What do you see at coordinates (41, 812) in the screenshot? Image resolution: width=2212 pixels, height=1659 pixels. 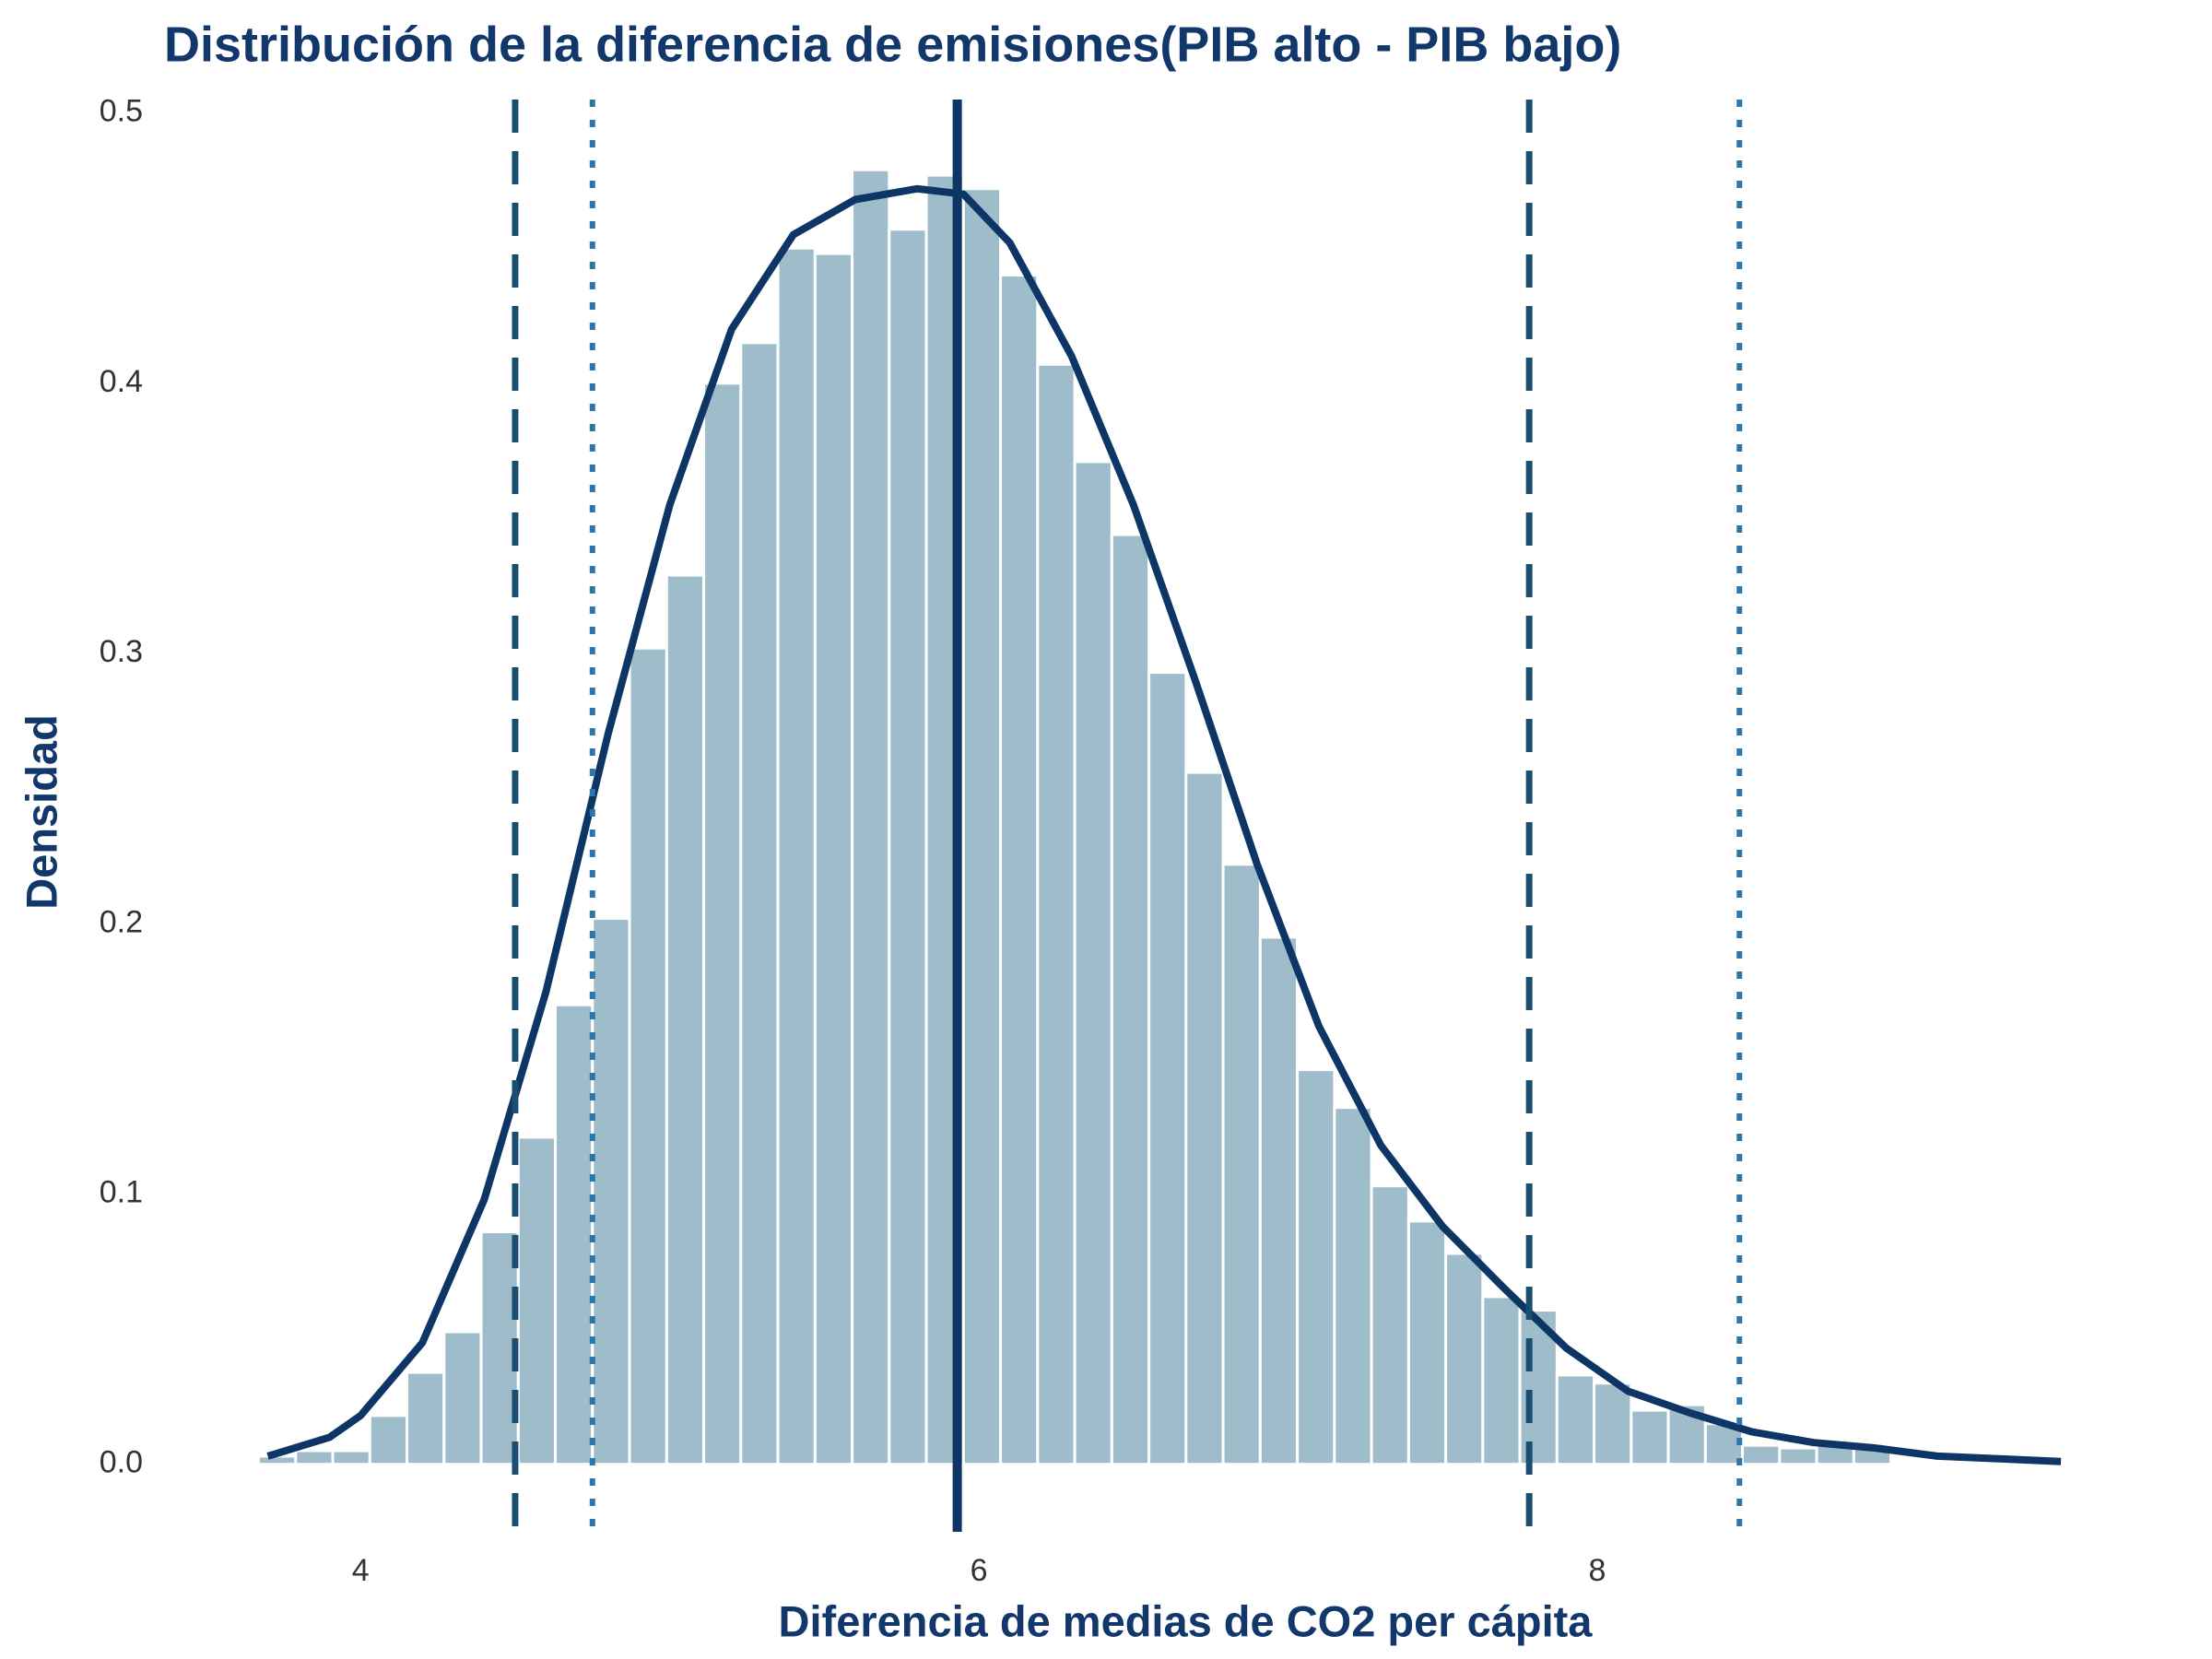 I see `y-axis-label: Densidad` at bounding box center [41, 812].